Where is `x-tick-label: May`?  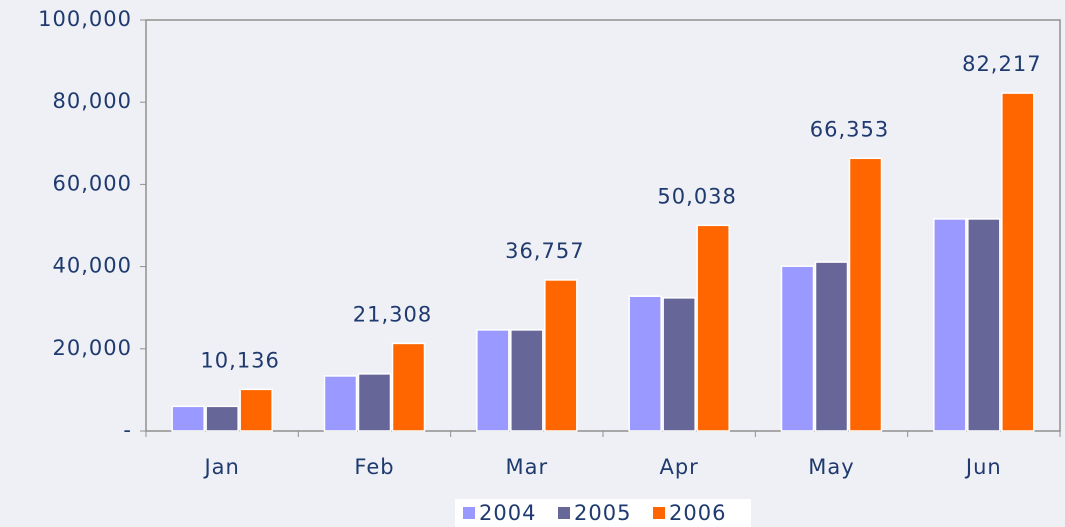
x-tick-label: May is located at coordinates (831, 467).